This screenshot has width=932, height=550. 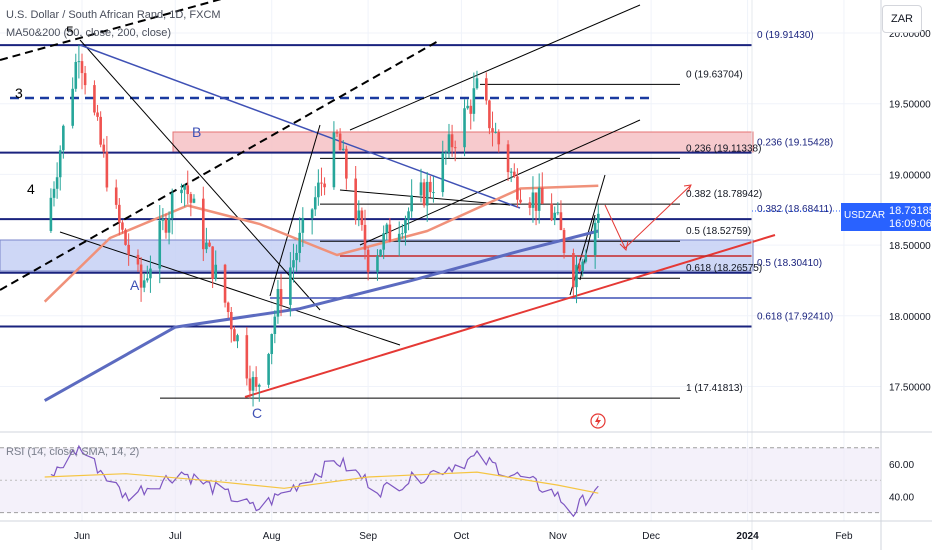 What do you see at coordinates (789, 263) in the screenshot?
I see `fib-right-label: 0.5 (18.30410)` at bounding box center [789, 263].